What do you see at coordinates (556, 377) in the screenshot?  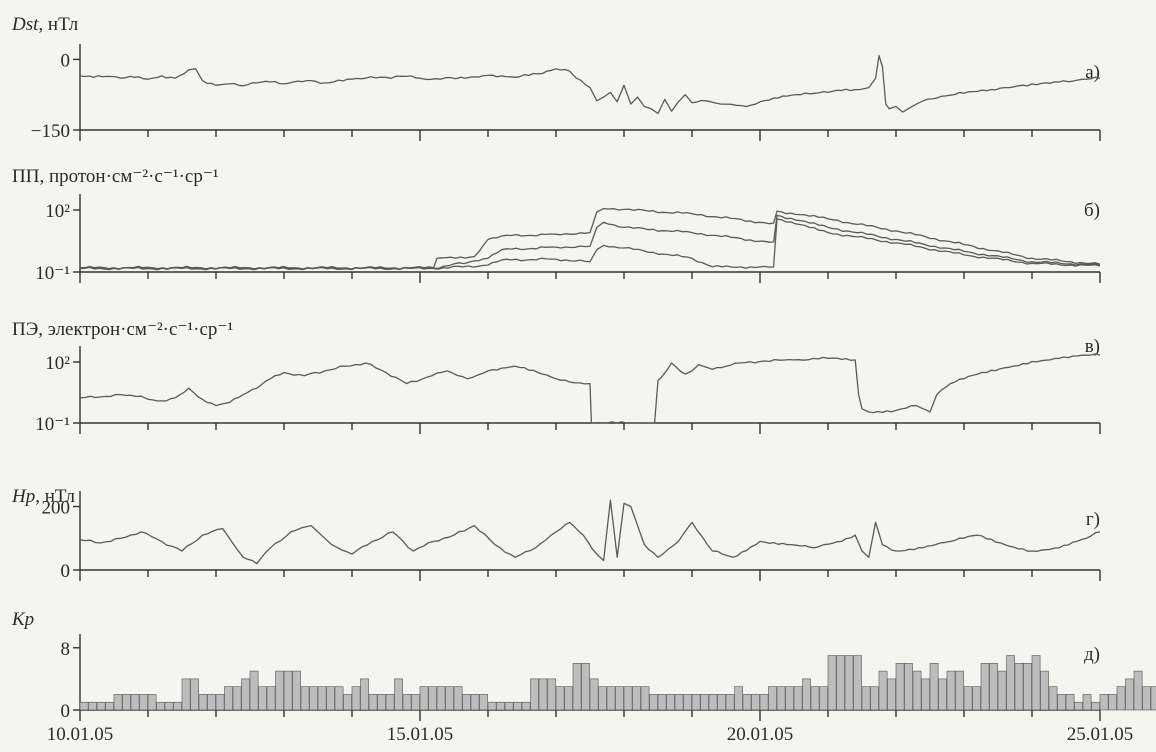 I see `panel-2: ПЭ, электрон·см⁻²·с⁻¹·ср⁻¹ в) 10² 10⁻¹` at bounding box center [556, 377].